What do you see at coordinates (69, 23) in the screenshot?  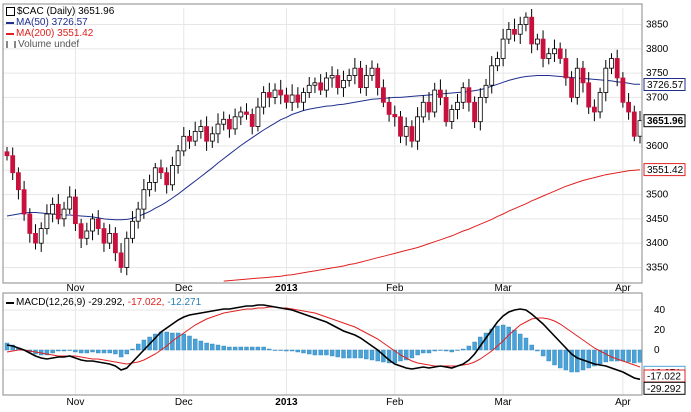 I see `ma50-legend-value: 3726.57` at bounding box center [69, 23].